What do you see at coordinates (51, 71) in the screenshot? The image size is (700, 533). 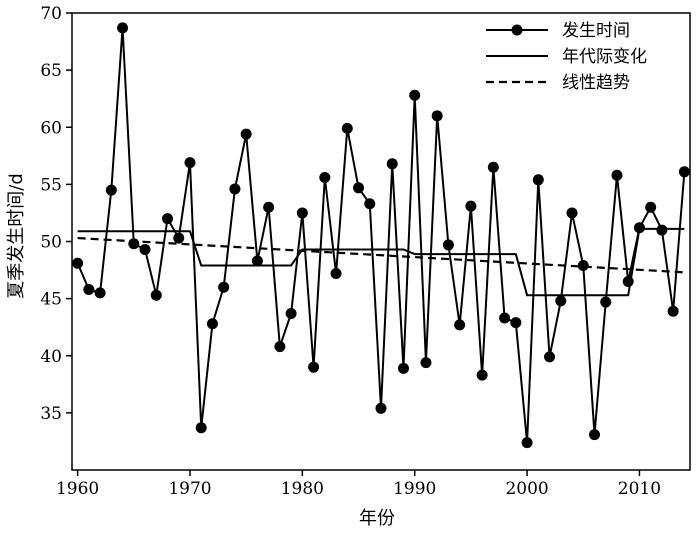 I see `y-tick-label: 65` at bounding box center [51, 71].